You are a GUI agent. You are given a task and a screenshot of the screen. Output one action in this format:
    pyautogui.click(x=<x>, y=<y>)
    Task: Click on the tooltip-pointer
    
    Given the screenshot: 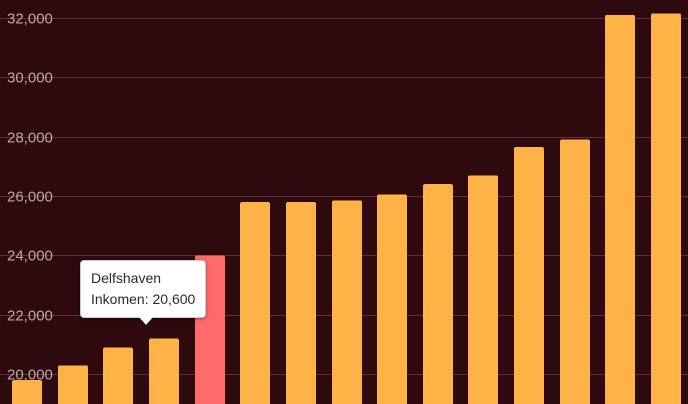 What is the action you would take?
    pyautogui.click(x=146, y=320)
    